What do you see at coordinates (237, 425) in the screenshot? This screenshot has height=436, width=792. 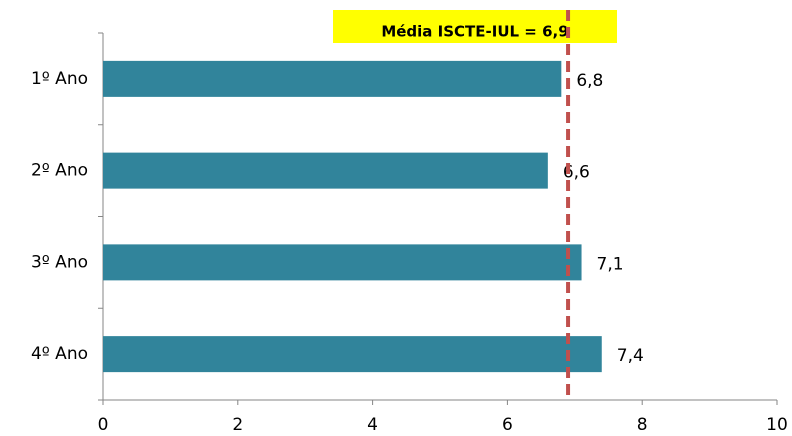 I see `x-tick-label: 2` at bounding box center [237, 425].